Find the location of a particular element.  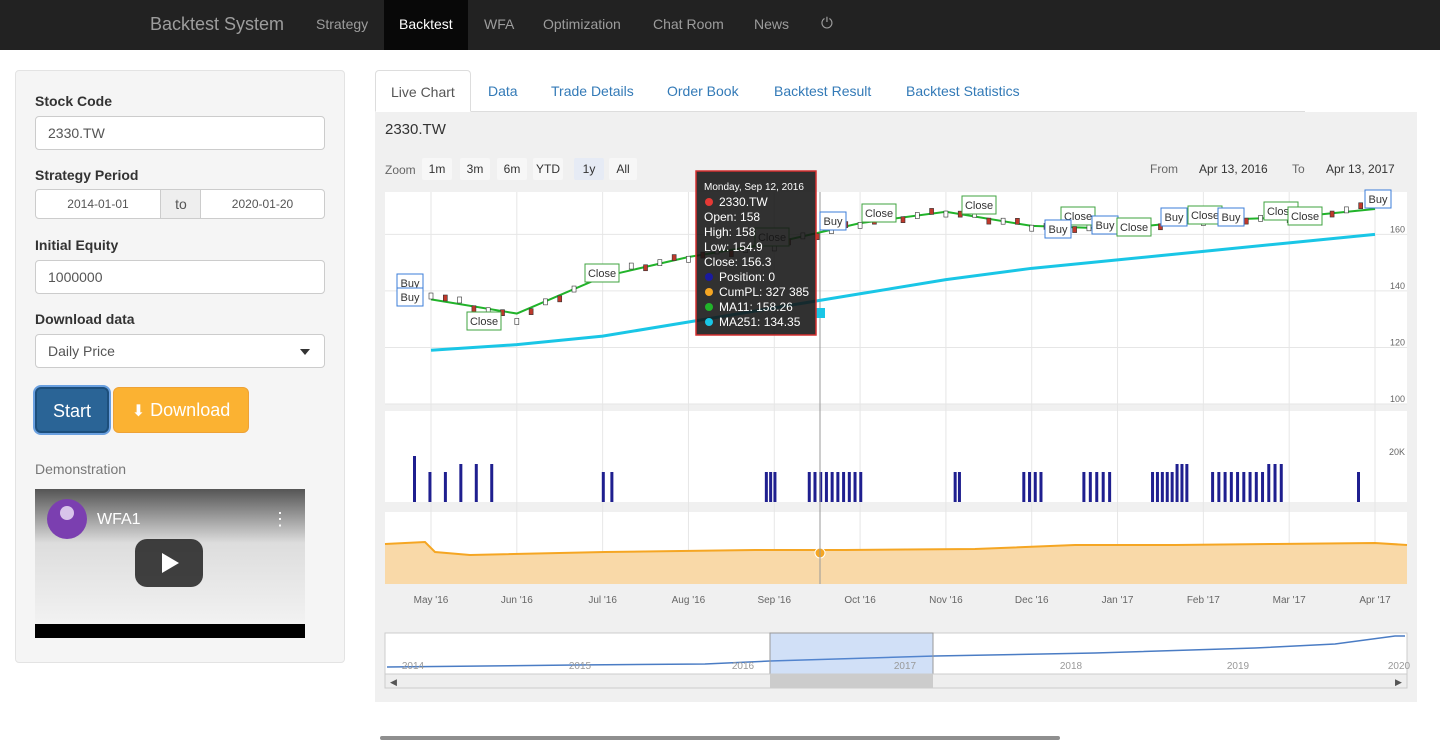

zoom-button-all is located at coordinates (623, 169).